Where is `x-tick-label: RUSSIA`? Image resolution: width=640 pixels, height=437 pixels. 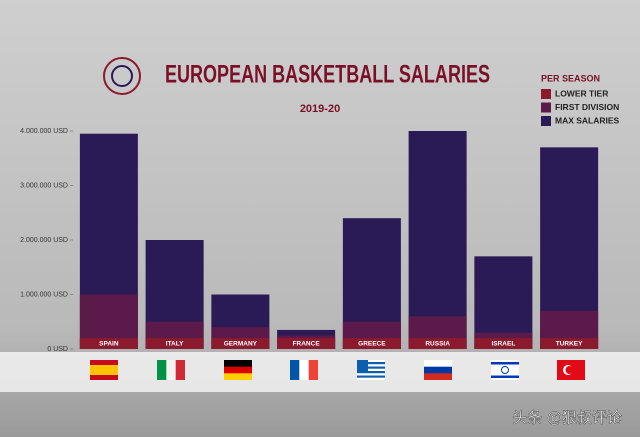
x-tick-label: RUSSIA is located at coordinates (437, 344).